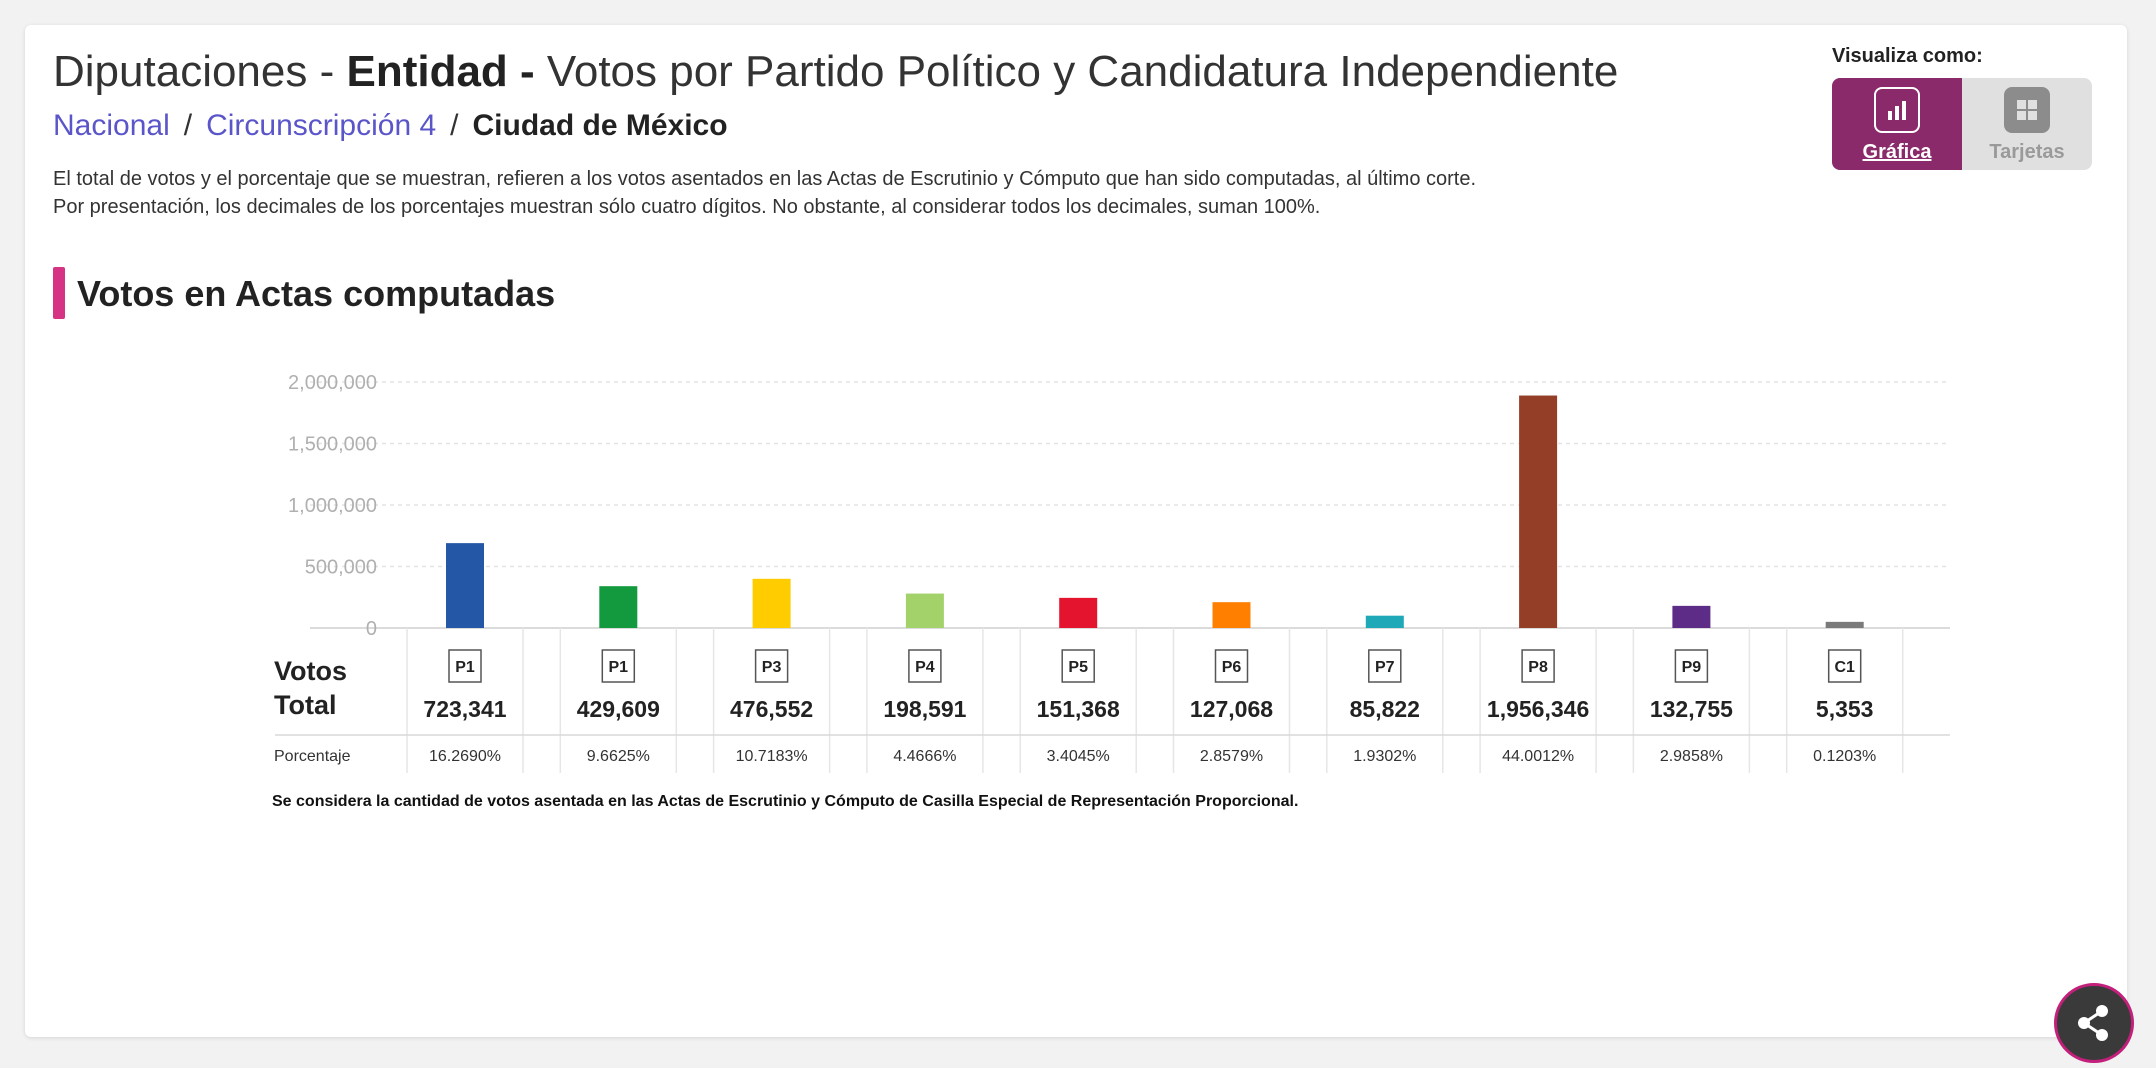 This screenshot has width=2156, height=1068. What do you see at coordinates (464, 709) in the screenshot?
I see `votes-value: 723,341` at bounding box center [464, 709].